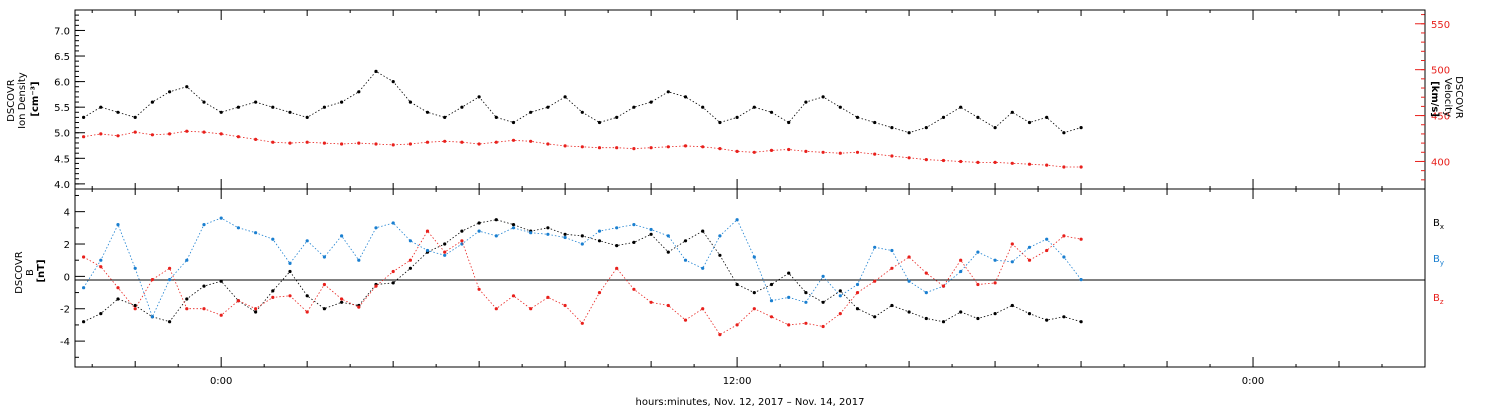  What do you see at coordinates (65, 310) in the screenshot?
I see `bottom-tick-label: -2` at bounding box center [65, 310].